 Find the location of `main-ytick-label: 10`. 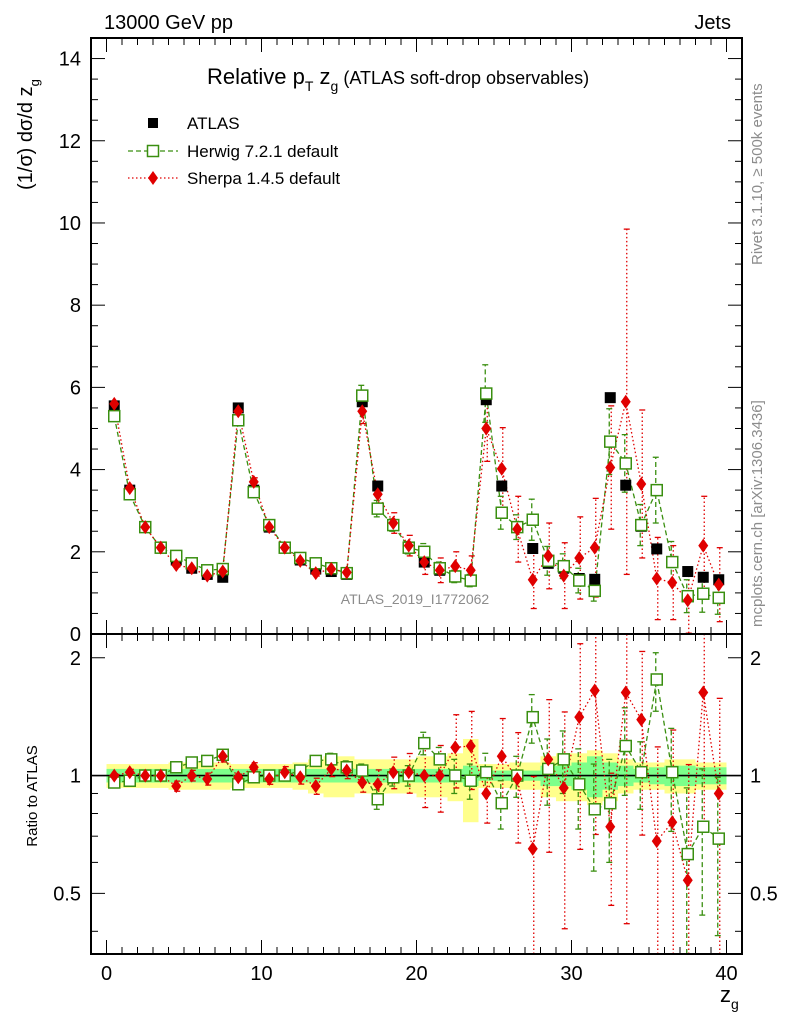

main-ytick-label: 10 is located at coordinates (70, 224).